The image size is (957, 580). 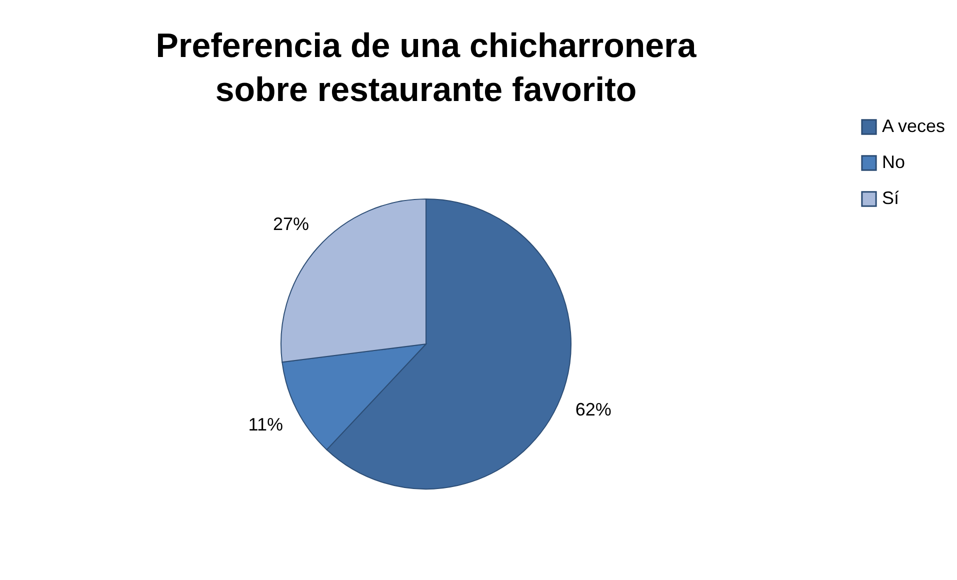 What do you see at coordinates (265, 424) in the screenshot?
I see `data-label: 11%` at bounding box center [265, 424].